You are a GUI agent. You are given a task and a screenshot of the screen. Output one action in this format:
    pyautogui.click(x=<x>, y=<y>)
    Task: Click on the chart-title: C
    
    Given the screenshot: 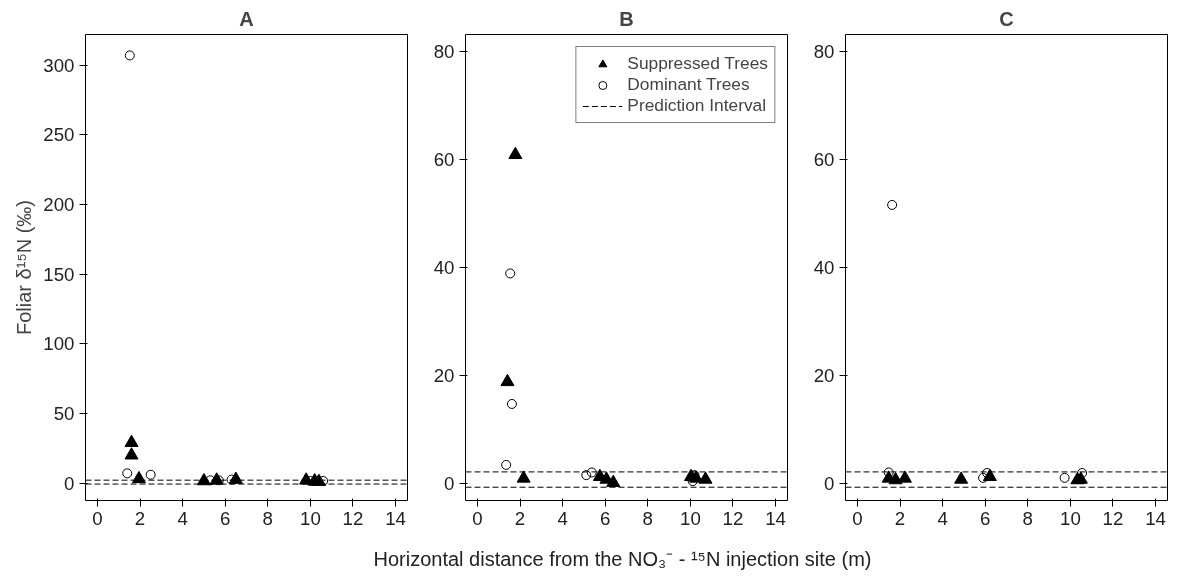 What is the action you would take?
    pyautogui.click(x=1006, y=18)
    